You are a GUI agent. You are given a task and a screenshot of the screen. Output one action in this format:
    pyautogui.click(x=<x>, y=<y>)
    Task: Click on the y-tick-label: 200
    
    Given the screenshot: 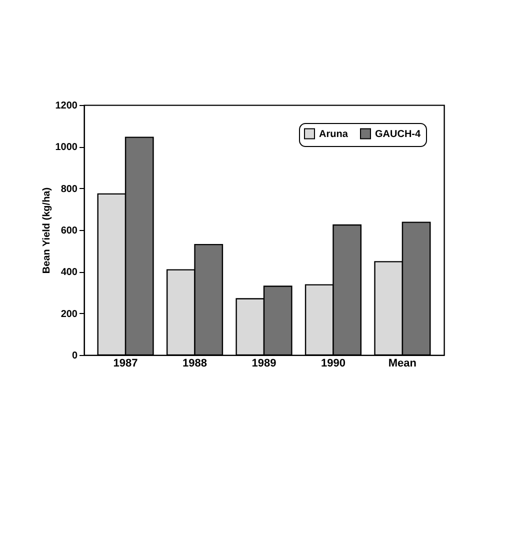 What is the action you would take?
    pyautogui.click(x=69, y=314)
    